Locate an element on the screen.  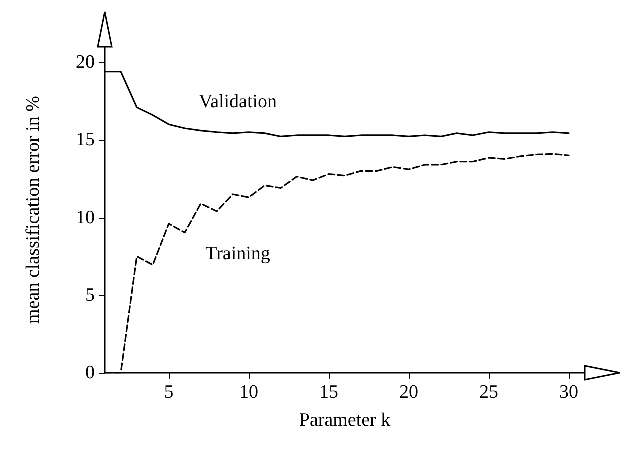
x-tick-label: 15 is located at coordinates (329, 392).